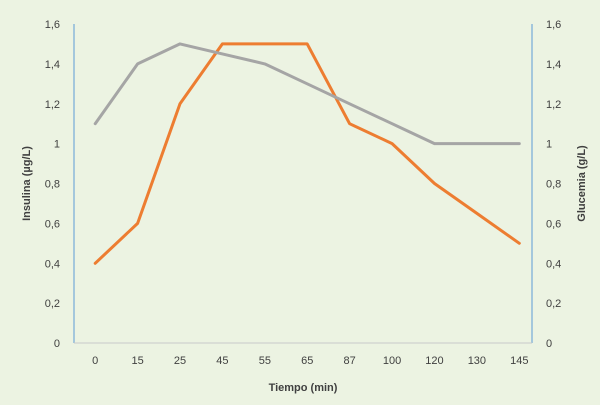 The width and height of the screenshot is (600, 405). What do you see at coordinates (52, 304) in the screenshot?
I see `left-y-tick-label: 0,2` at bounding box center [52, 304].